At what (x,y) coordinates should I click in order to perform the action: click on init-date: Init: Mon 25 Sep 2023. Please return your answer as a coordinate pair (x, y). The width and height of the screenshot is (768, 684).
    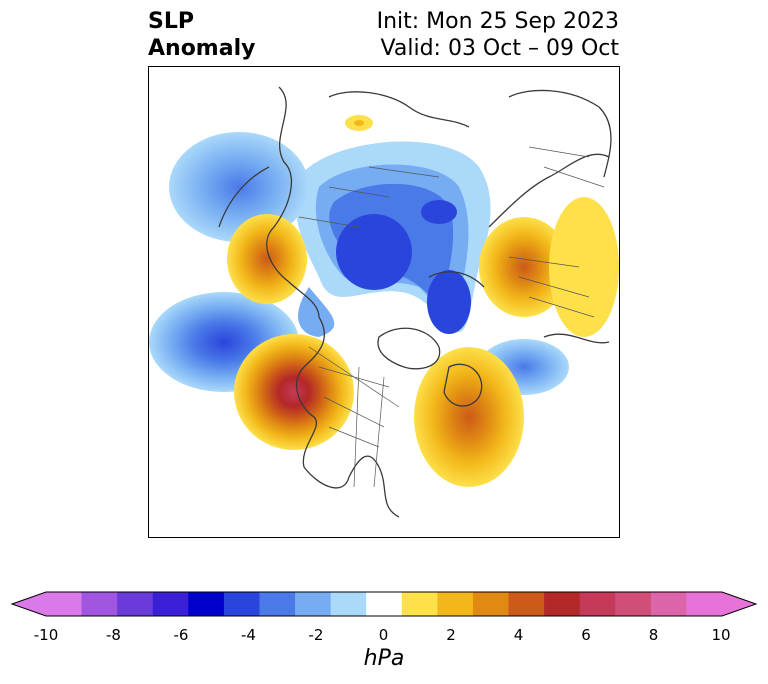
    Looking at the image, I should click on (497, 21).